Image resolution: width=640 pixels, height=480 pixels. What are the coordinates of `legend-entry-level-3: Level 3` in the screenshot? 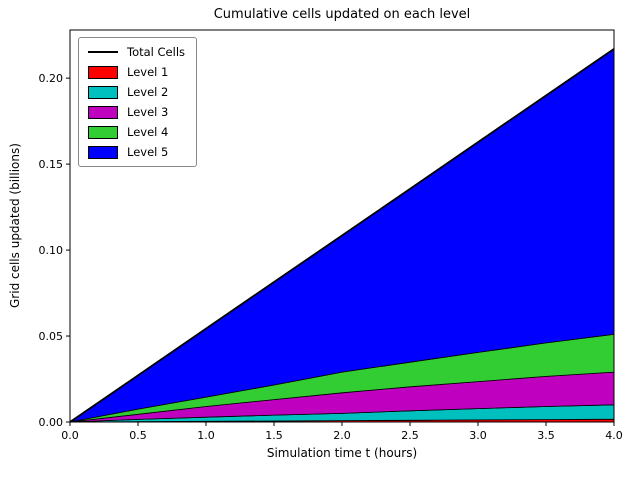 It's located at (136, 112).